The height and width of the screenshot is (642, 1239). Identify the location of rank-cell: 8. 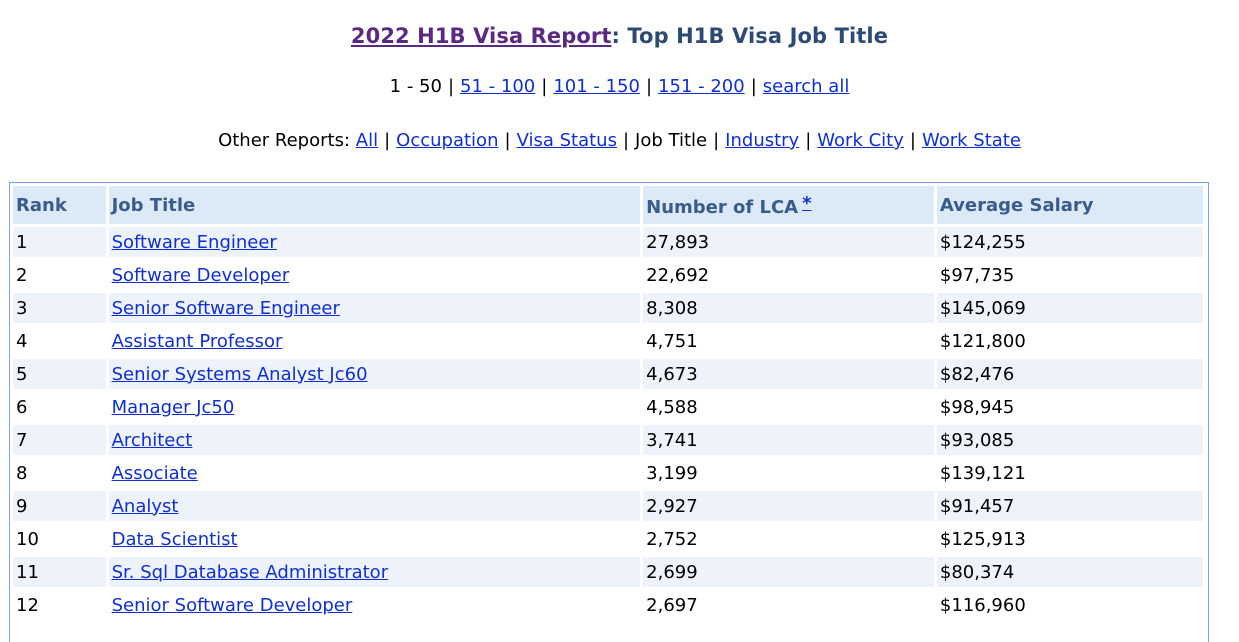
(59, 473).